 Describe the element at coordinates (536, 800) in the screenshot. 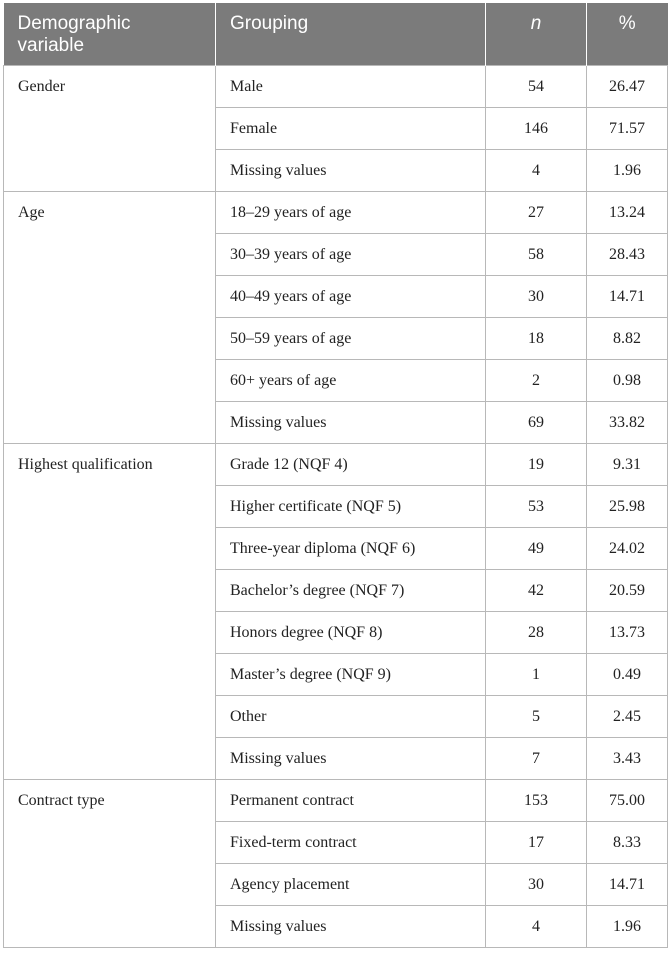

I see `n-cell: 153` at that location.